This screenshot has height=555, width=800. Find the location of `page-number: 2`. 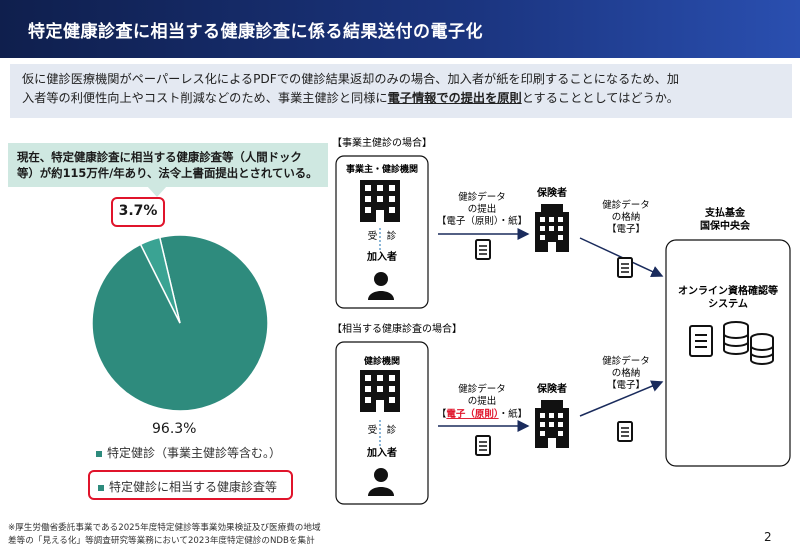

page-number: 2 is located at coordinates (768, 537).